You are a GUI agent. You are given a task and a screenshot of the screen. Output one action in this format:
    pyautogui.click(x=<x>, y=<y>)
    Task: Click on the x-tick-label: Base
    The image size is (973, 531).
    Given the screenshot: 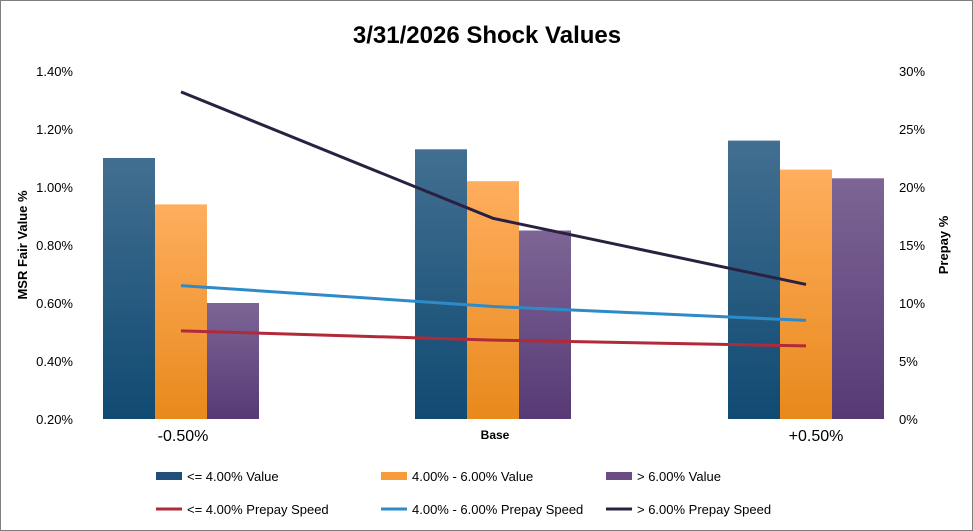 What is the action you would take?
    pyautogui.click(x=495, y=435)
    